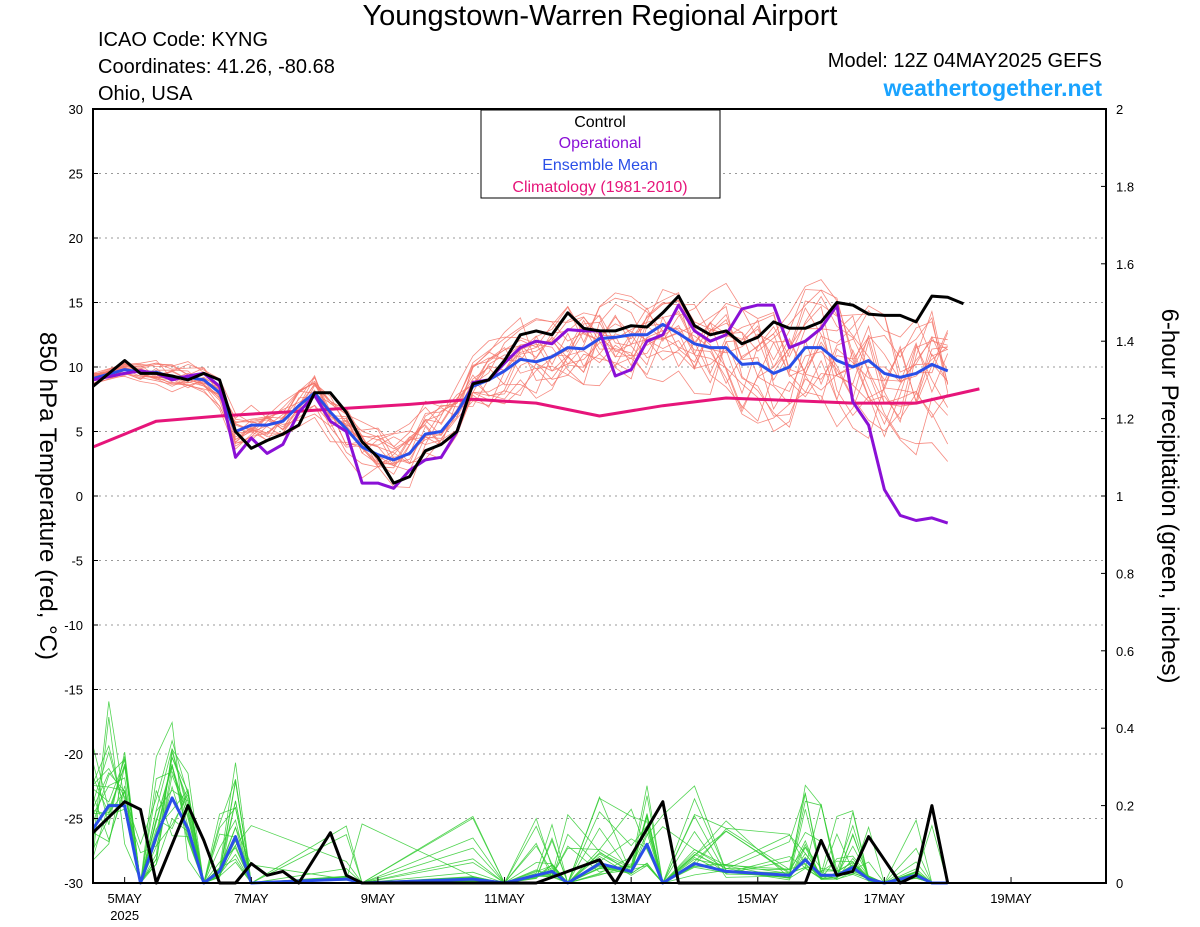  What do you see at coordinates (600, 143) in the screenshot?
I see `legend-operational: Operational` at bounding box center [600, 143].